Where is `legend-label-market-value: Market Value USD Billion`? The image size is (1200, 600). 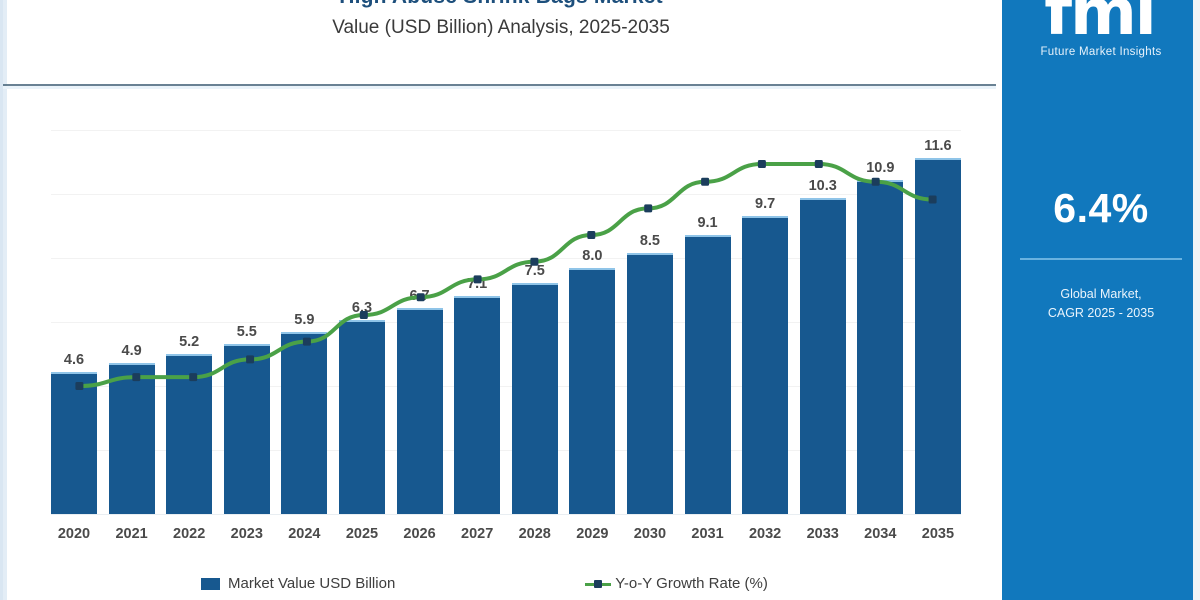 legend-label-market-value: Market Value USD Billion is located at coordinates (312, 583).